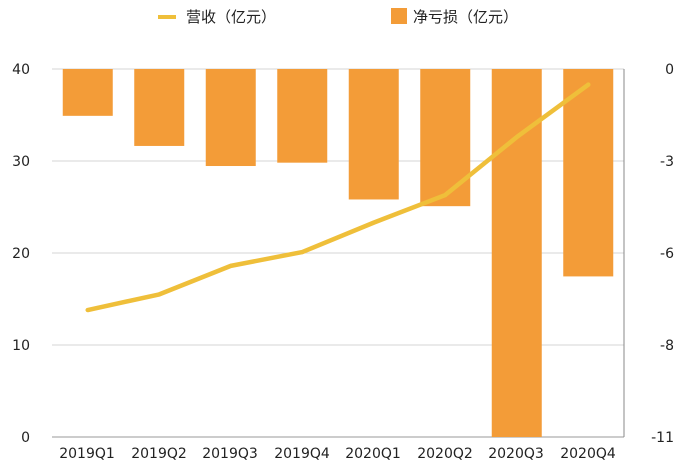 The width and height of the screenshot is (700, 461). I want to click on left-tick-label: 20, so click(21, 254).